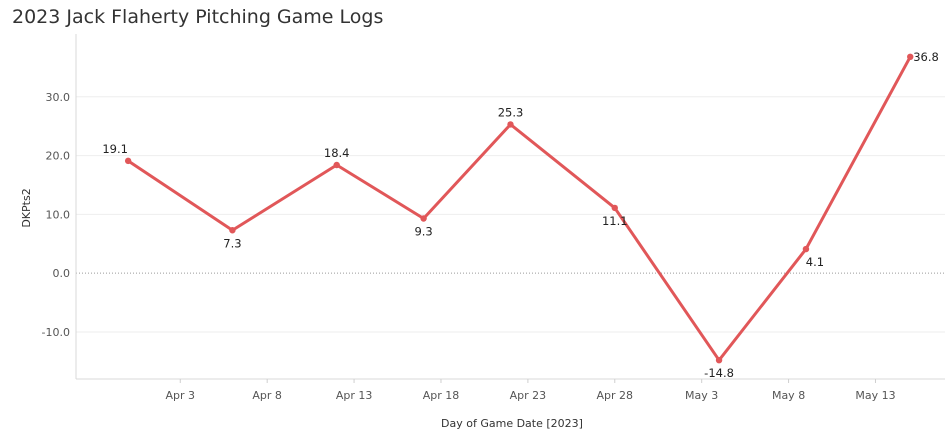  Describe the element at coordinates (701, 395) in the screenshot. I see `x-tick-label-6: May 3` at that location.